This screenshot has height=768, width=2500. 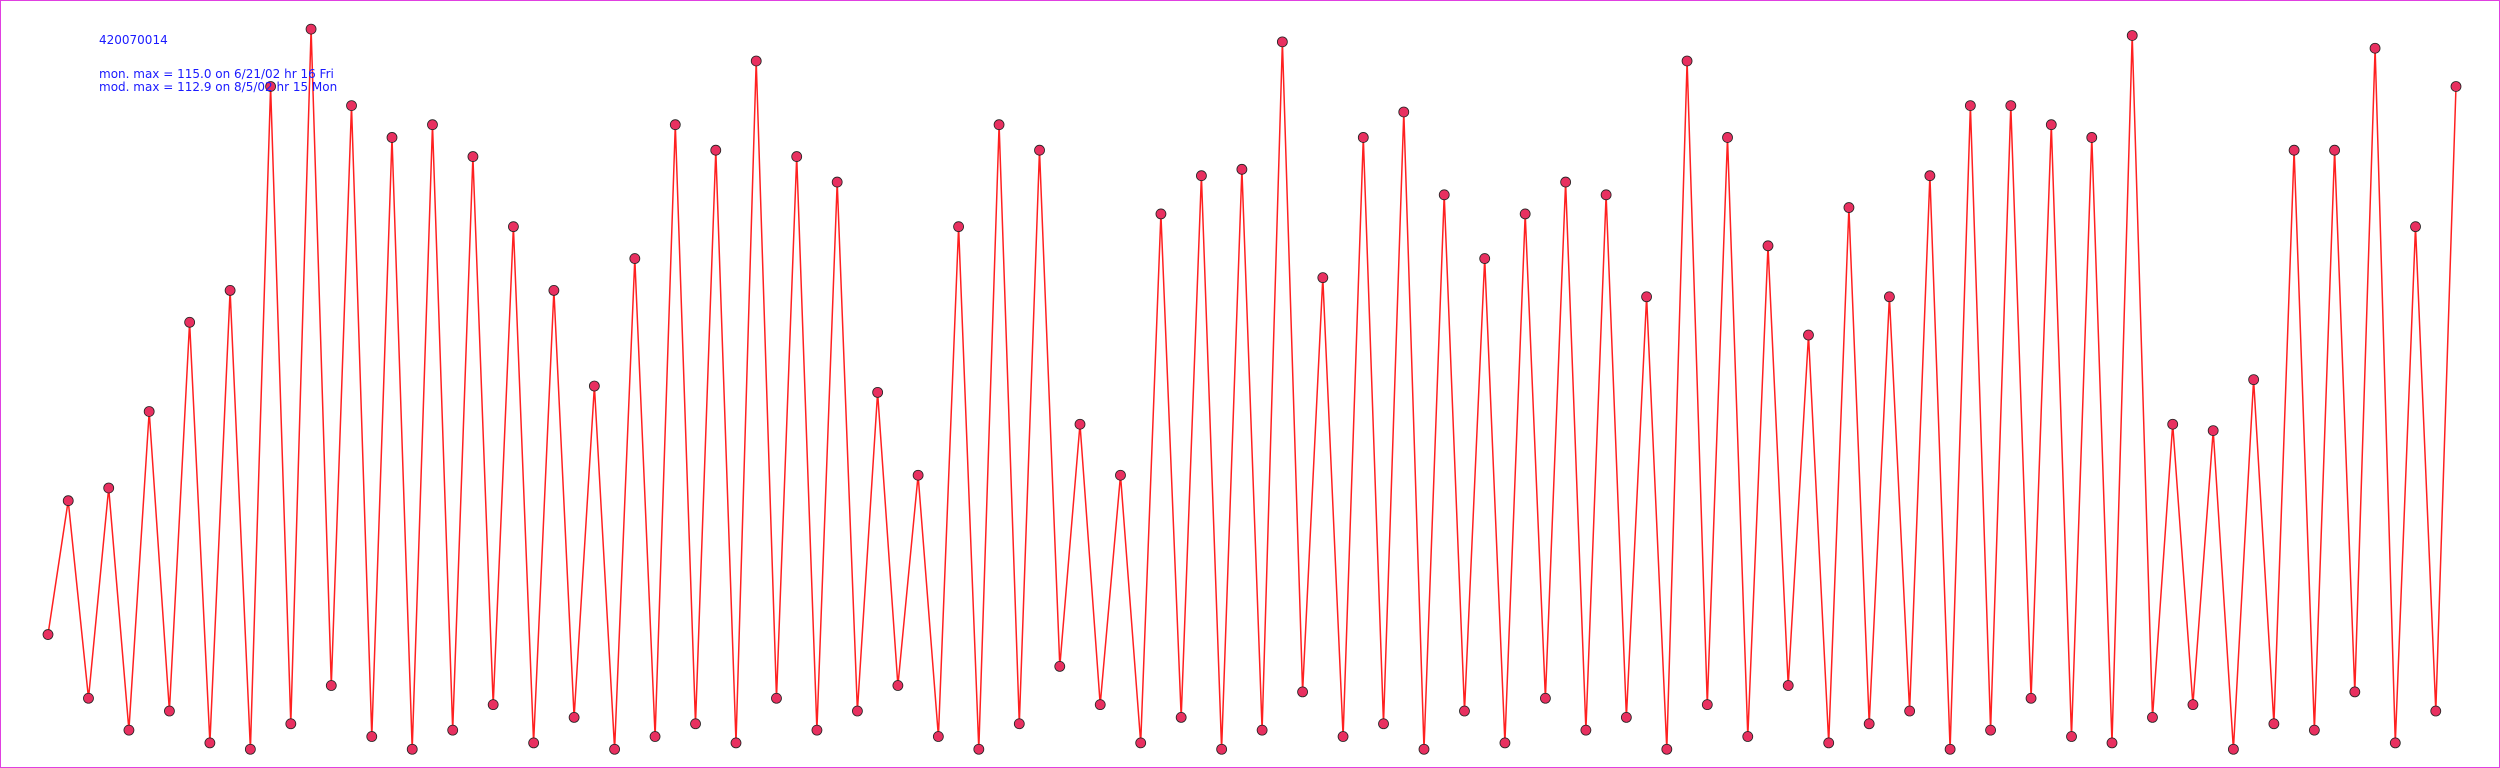 I want to click on chart-title: 420070014, so click(x=133, y=40).